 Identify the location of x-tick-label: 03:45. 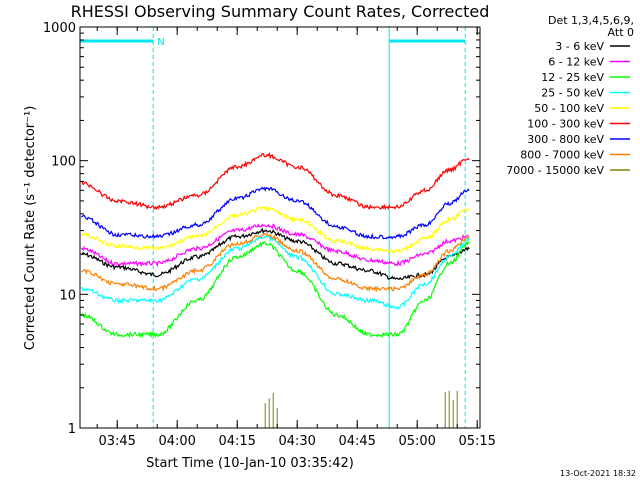
(116, 441).